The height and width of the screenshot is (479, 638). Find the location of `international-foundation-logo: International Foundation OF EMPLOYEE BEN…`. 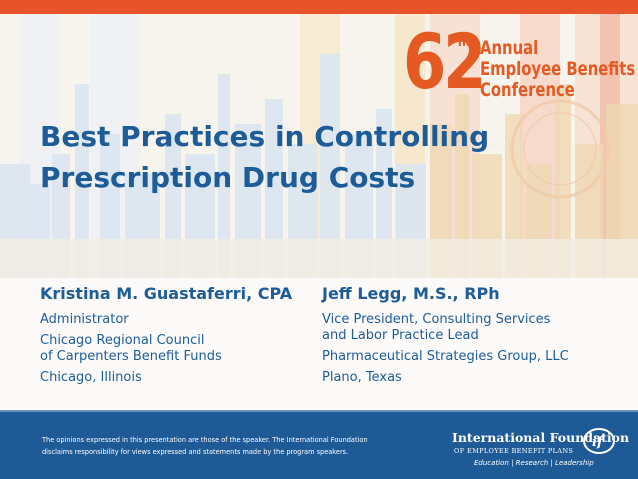

international-foundation-logo: International Foundation OF EMPLOYEE BEN… is located at coordinates (542, 449).